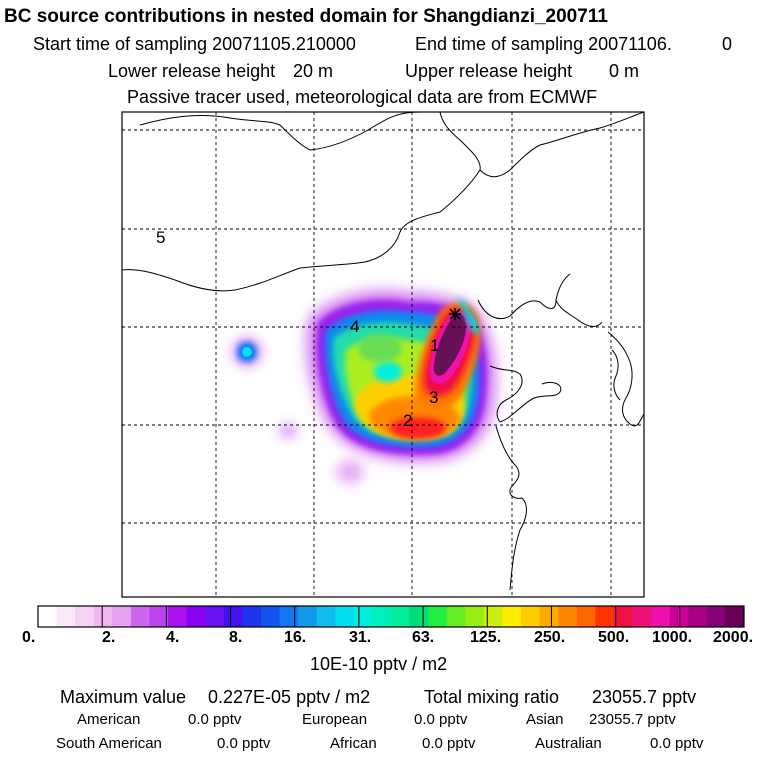  I want to click on colorbar-tick: 2000., so click(733, 637).